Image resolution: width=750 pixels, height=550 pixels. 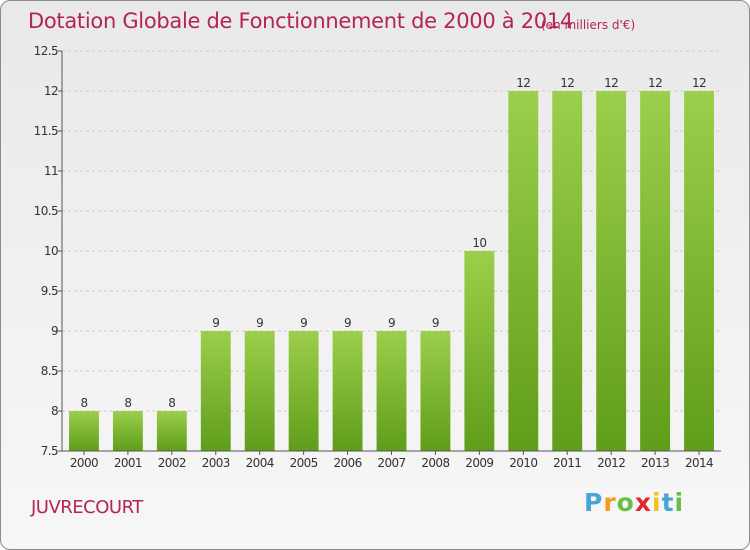 I want to click on y-tick-label: 9, so click(x=54, y=331).